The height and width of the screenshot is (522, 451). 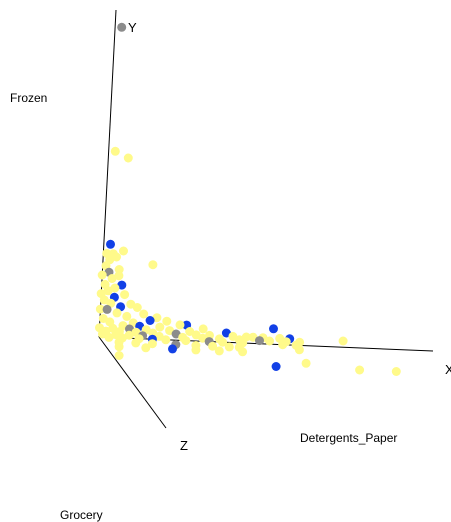 What do you see at coordinates (132, 27) in the screenshot?
I see `y-axis-letter: Y` at bounding box center [132, 27].